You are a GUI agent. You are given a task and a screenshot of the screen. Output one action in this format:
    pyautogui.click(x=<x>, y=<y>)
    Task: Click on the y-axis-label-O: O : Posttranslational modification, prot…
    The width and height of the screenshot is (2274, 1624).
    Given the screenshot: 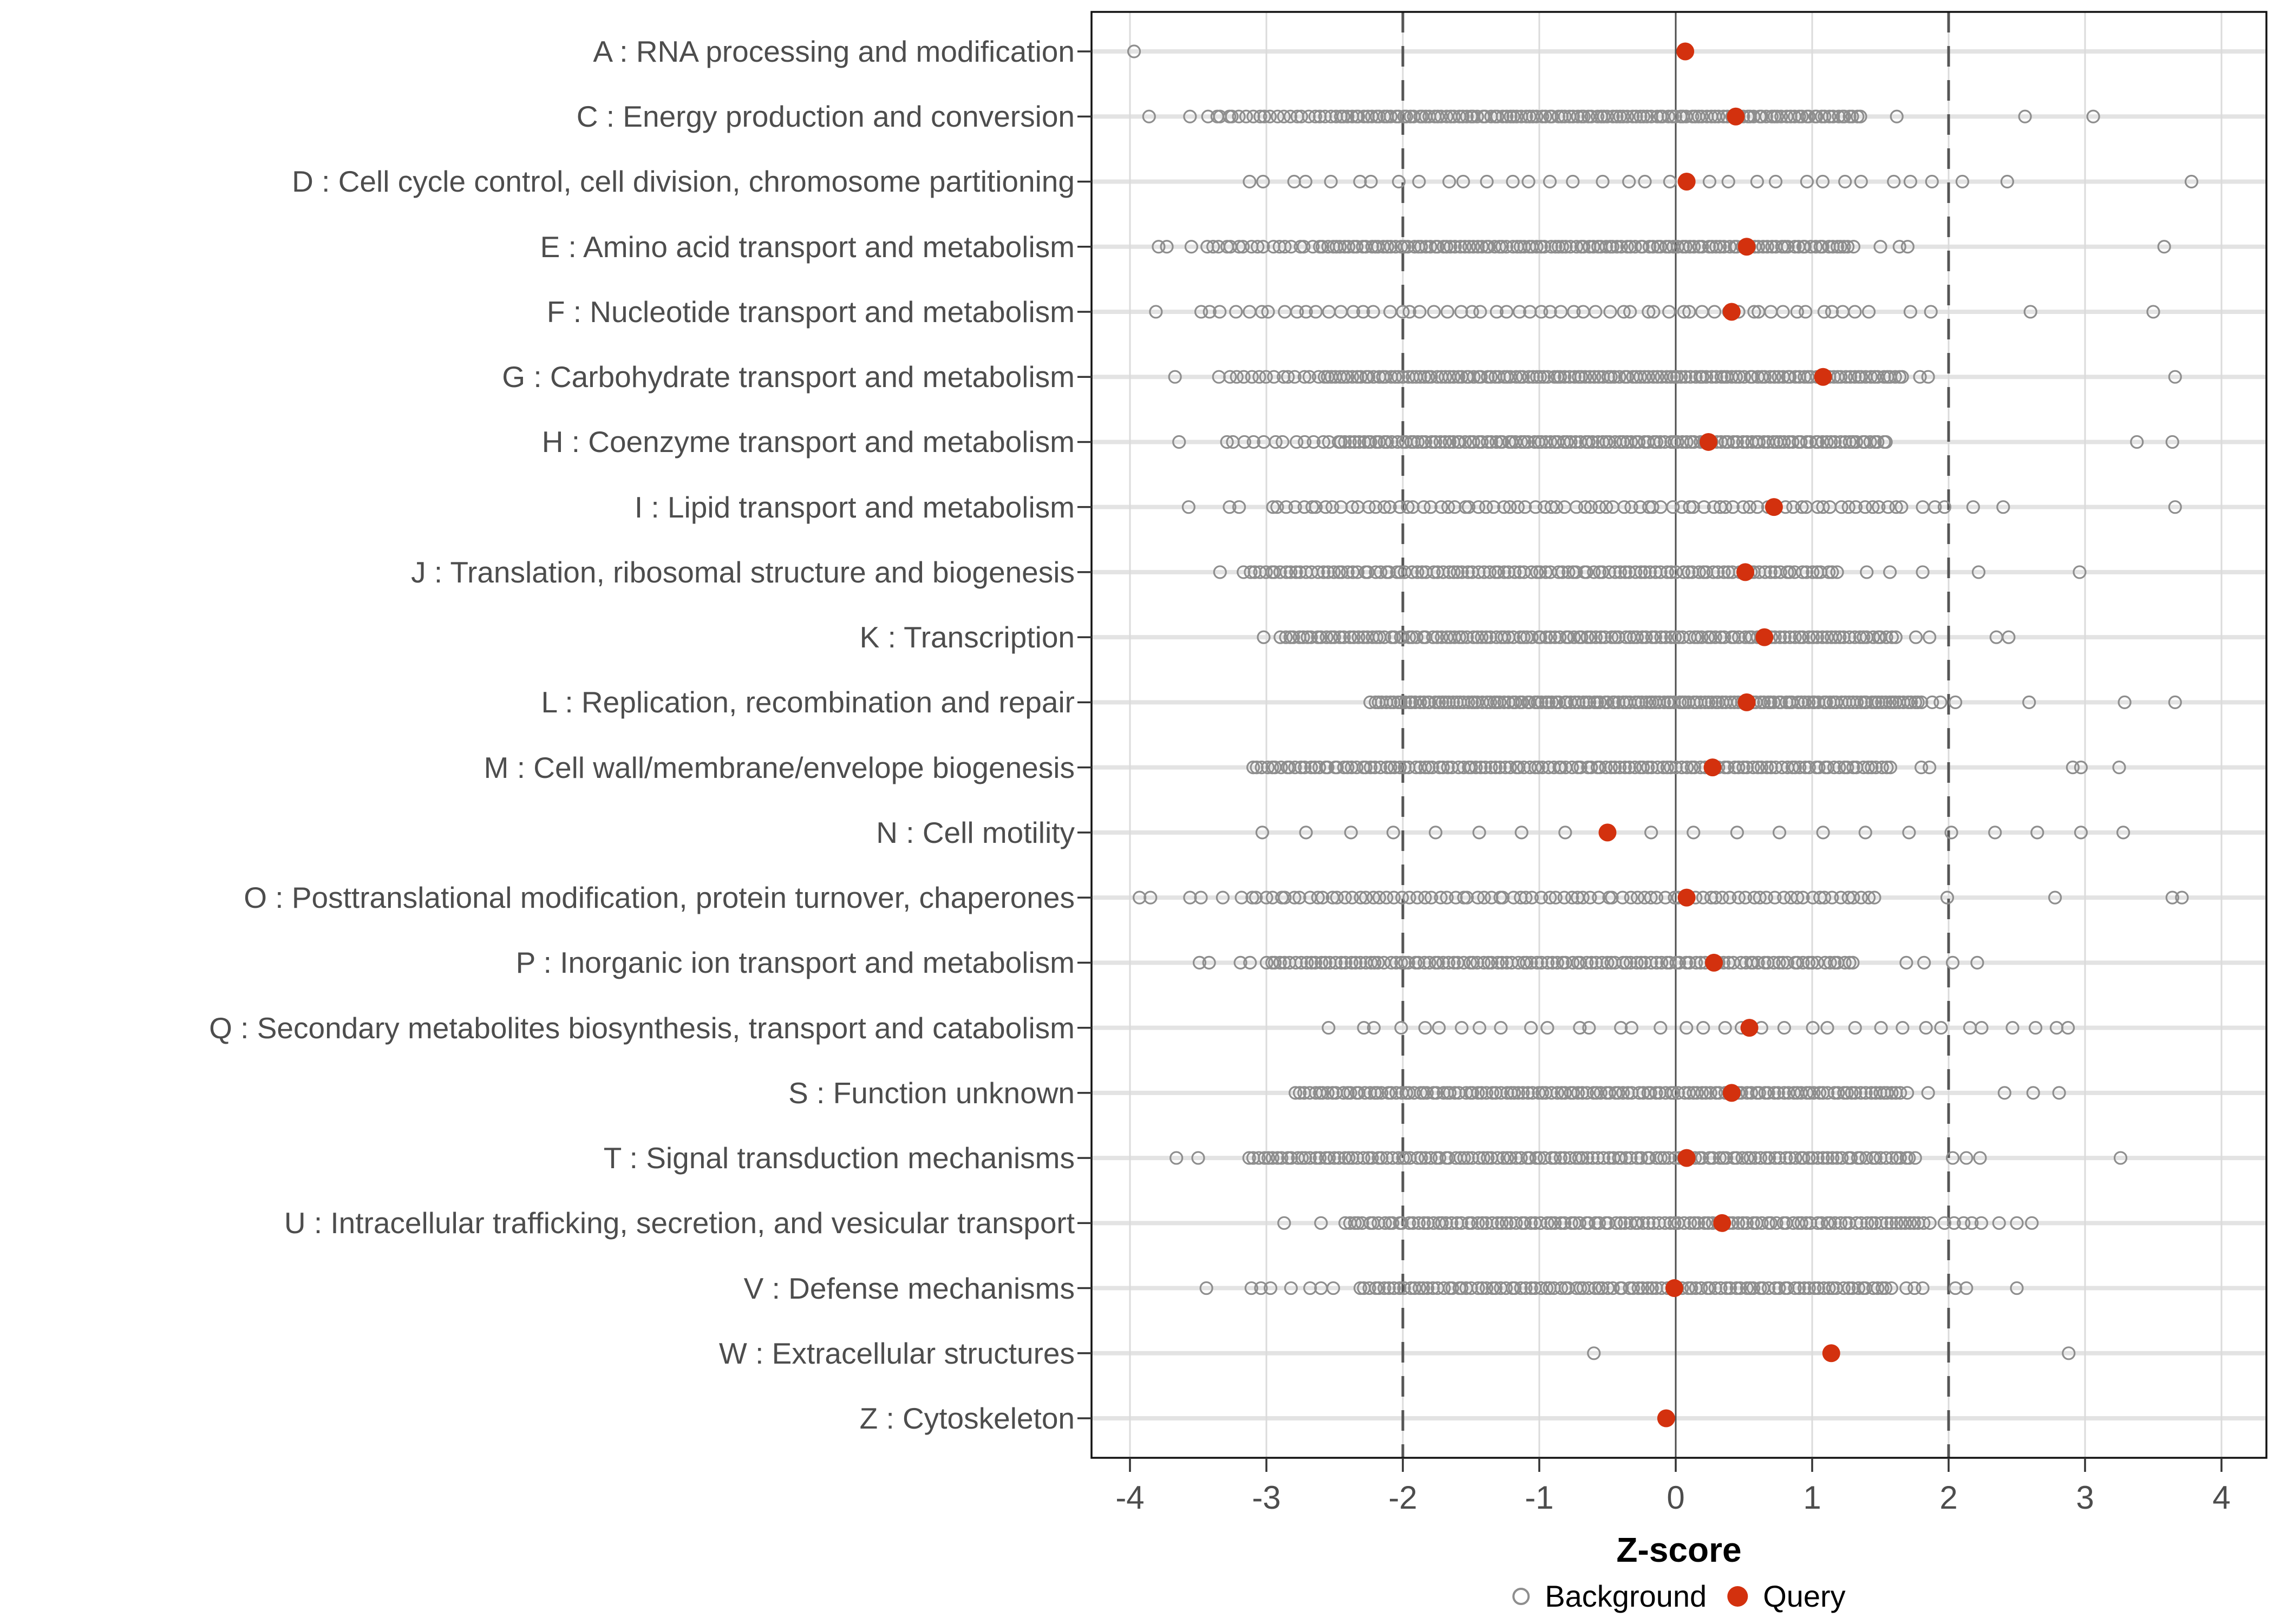 What is the action you would take?
    pyautogui.click(x=659, y=898)
    